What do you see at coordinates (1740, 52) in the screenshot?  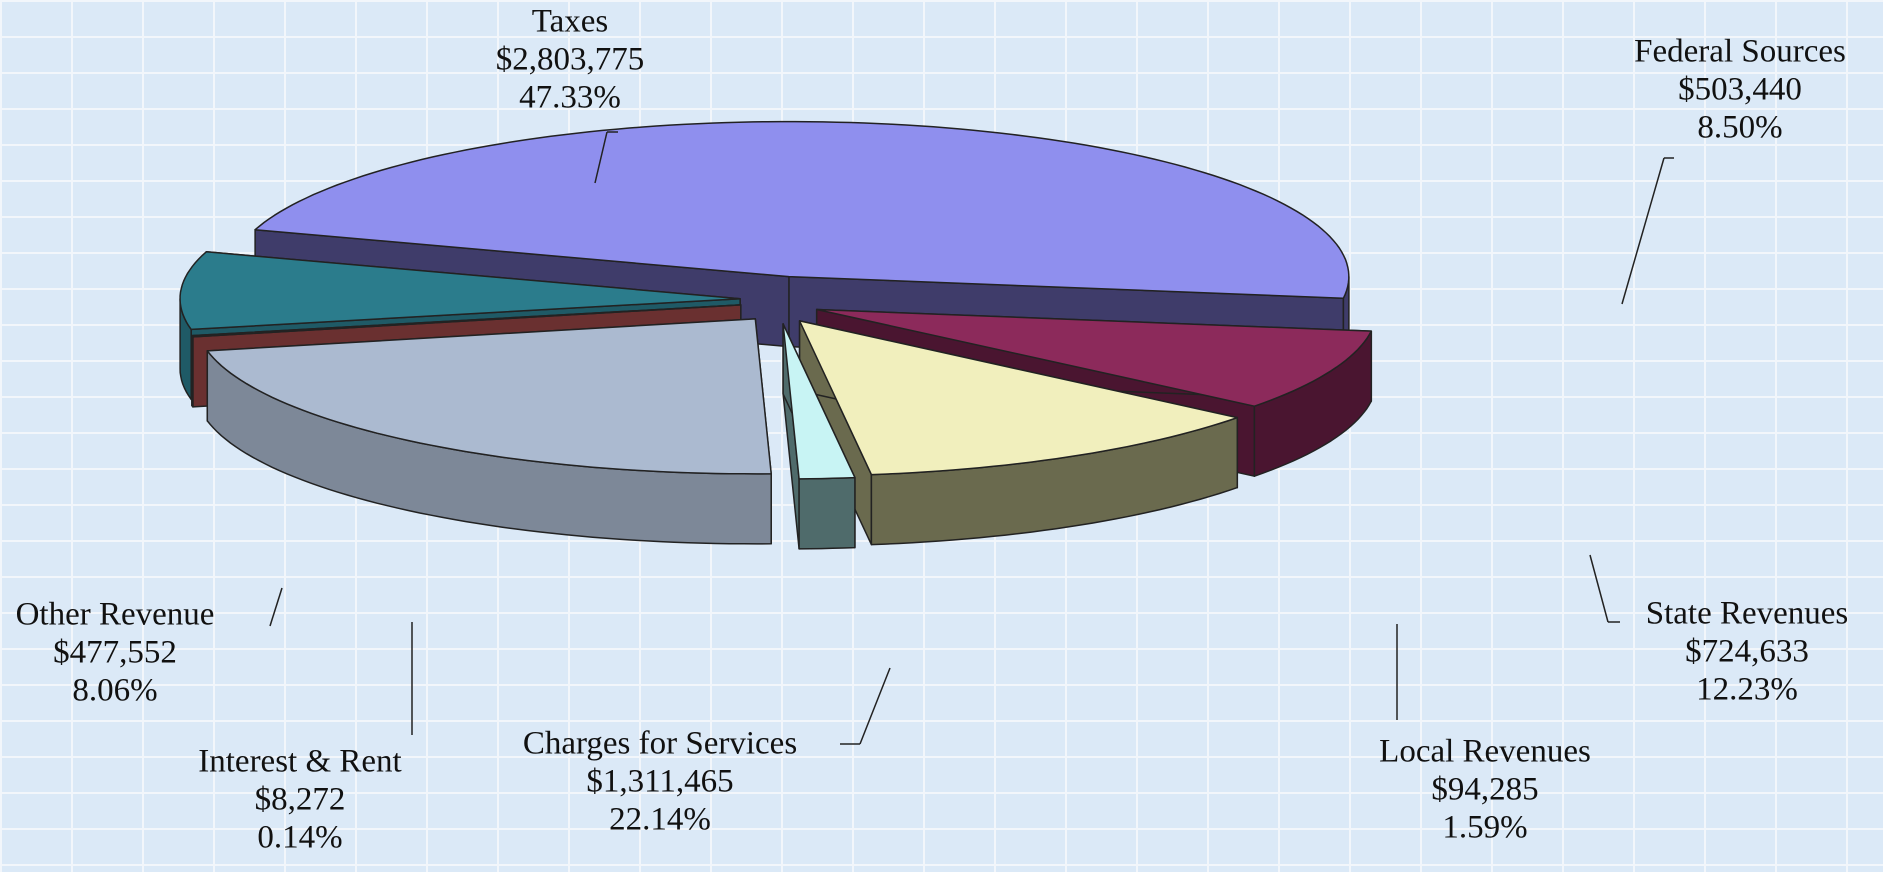 I see `data-label: Federal Sources` at bounding box center [1740, 52].